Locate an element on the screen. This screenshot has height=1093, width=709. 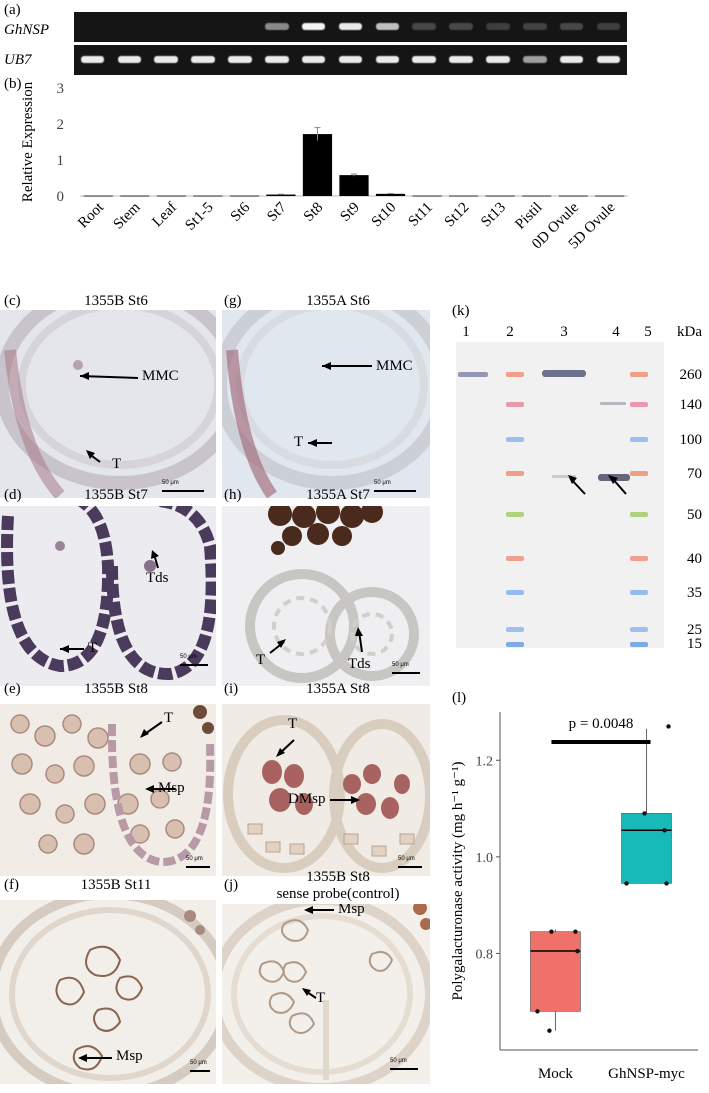
lane-label: 4 is located at coordinates (616, 332).